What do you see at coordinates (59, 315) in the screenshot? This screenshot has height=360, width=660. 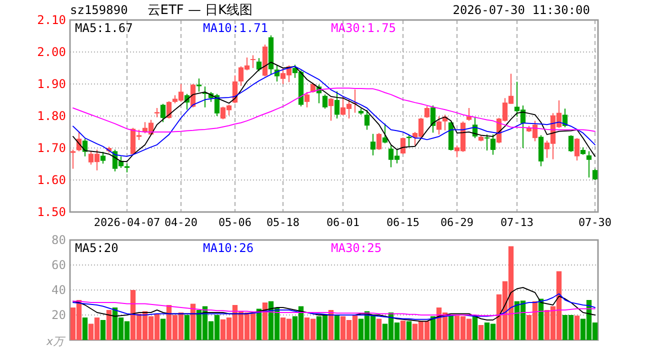 I see `y-tick-label: 20` at bounding box center [59, 315].